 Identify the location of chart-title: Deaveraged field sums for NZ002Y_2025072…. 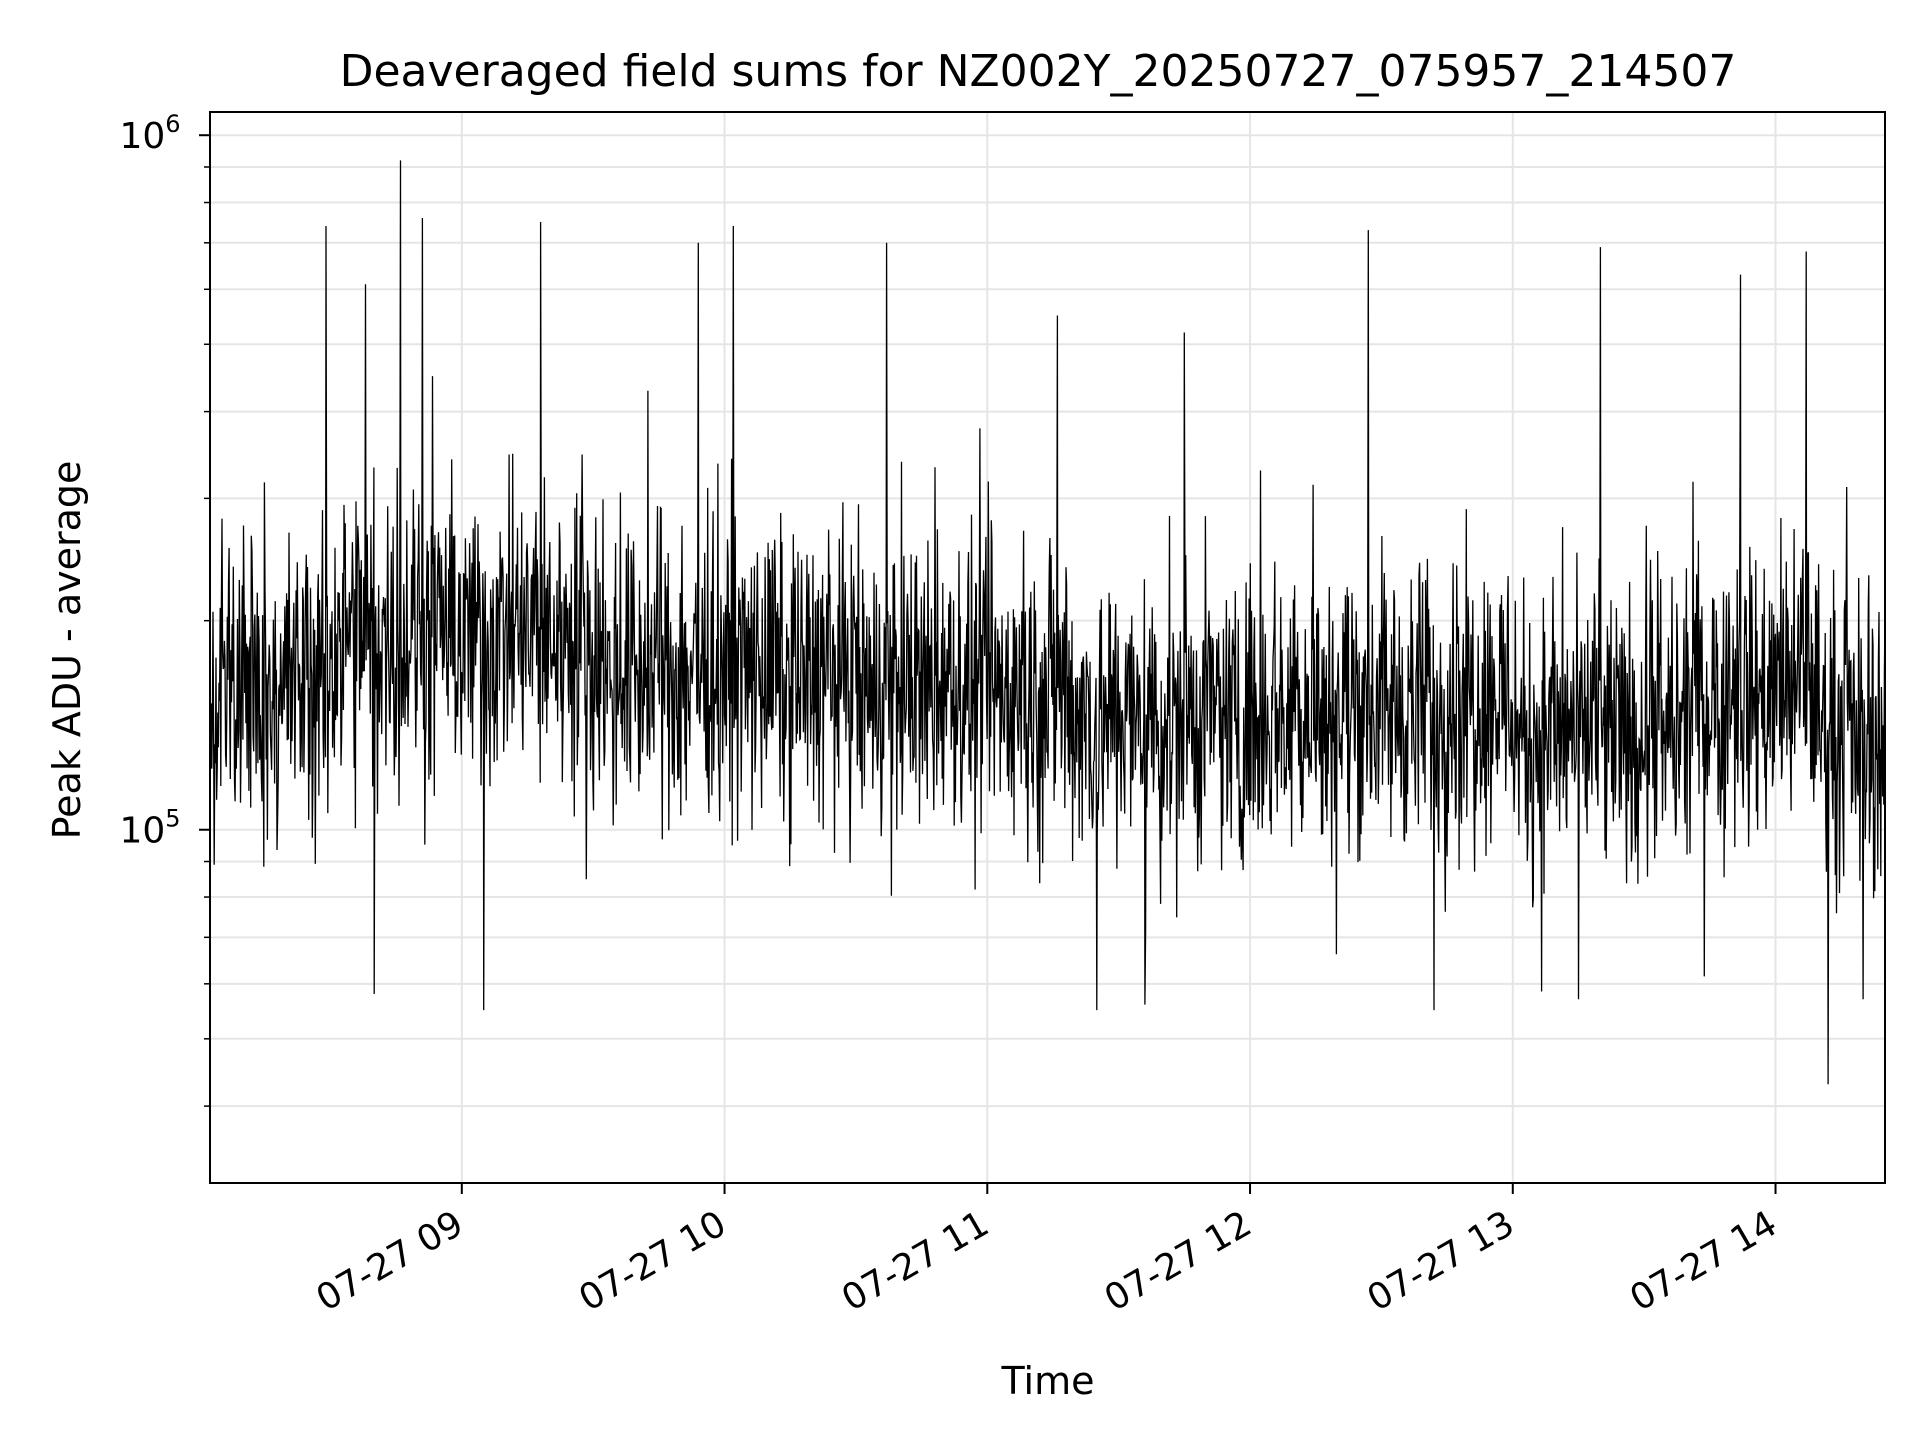
(1038, 71).